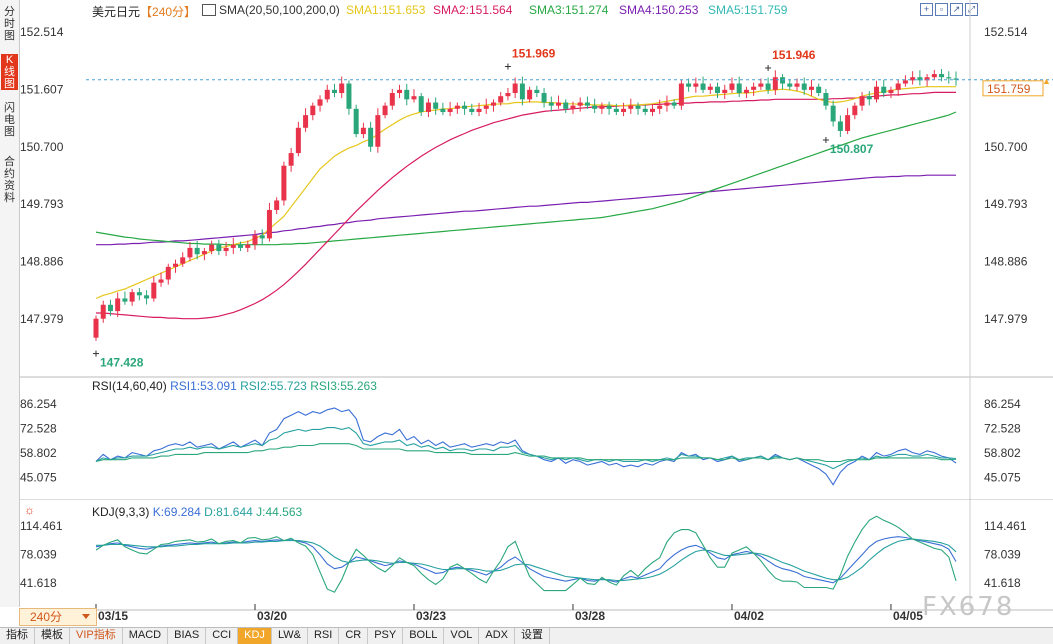  I want to click on current-price-label: 151.759, so click(1009, 89).